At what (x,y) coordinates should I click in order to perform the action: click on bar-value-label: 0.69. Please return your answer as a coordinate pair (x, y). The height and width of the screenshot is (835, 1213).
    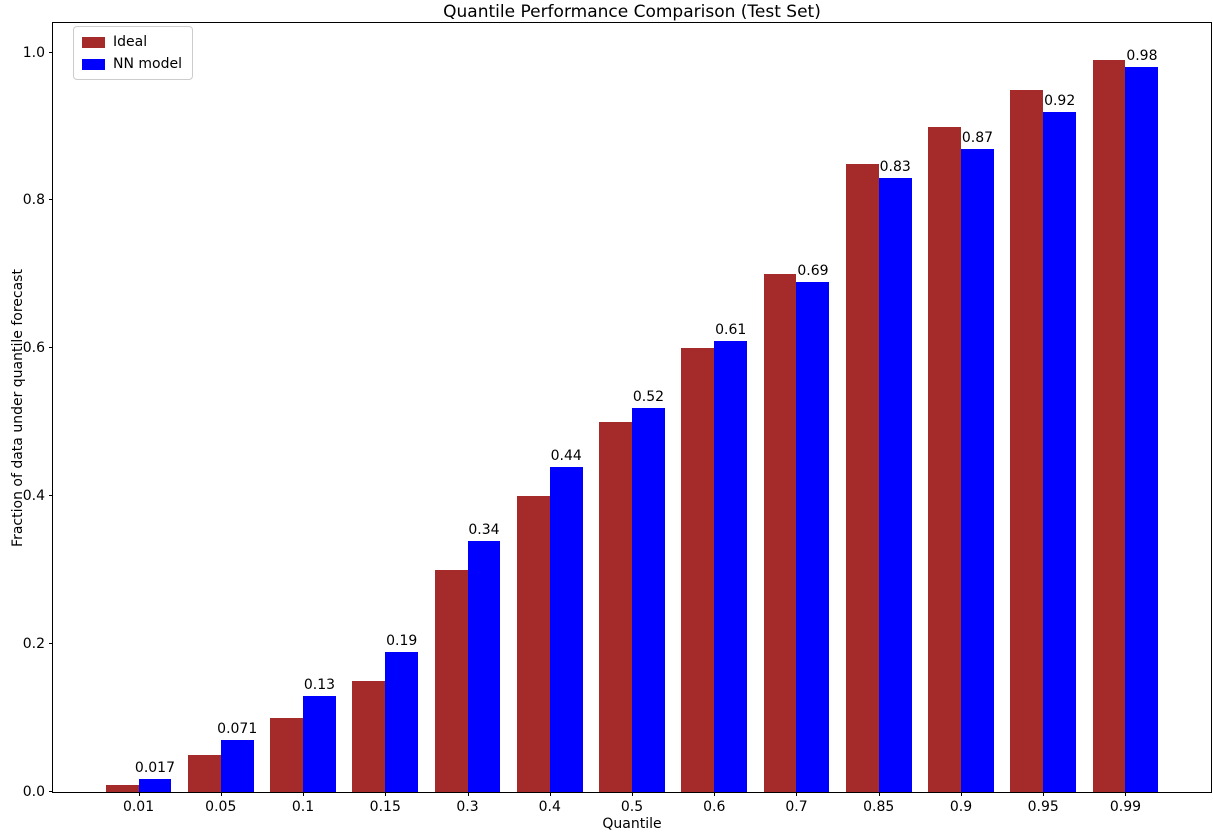
    Looking at the image, I should click on (813, 270).